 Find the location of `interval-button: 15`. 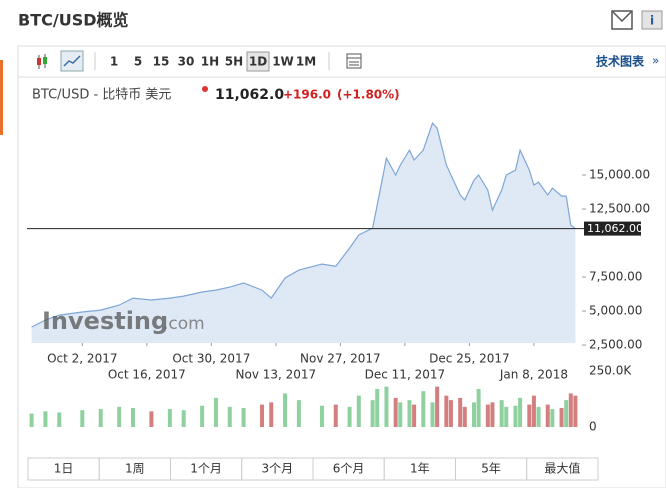

interval-button: 15 is located at coordinates (161, 62).